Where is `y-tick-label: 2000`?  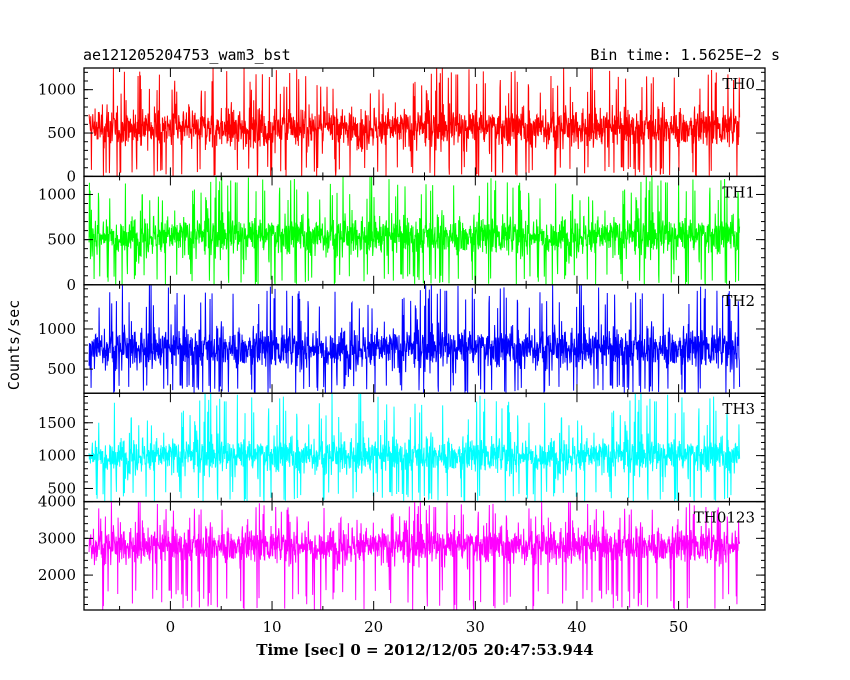
y-tick-label: 2000 is located at coordinates (57, 575).